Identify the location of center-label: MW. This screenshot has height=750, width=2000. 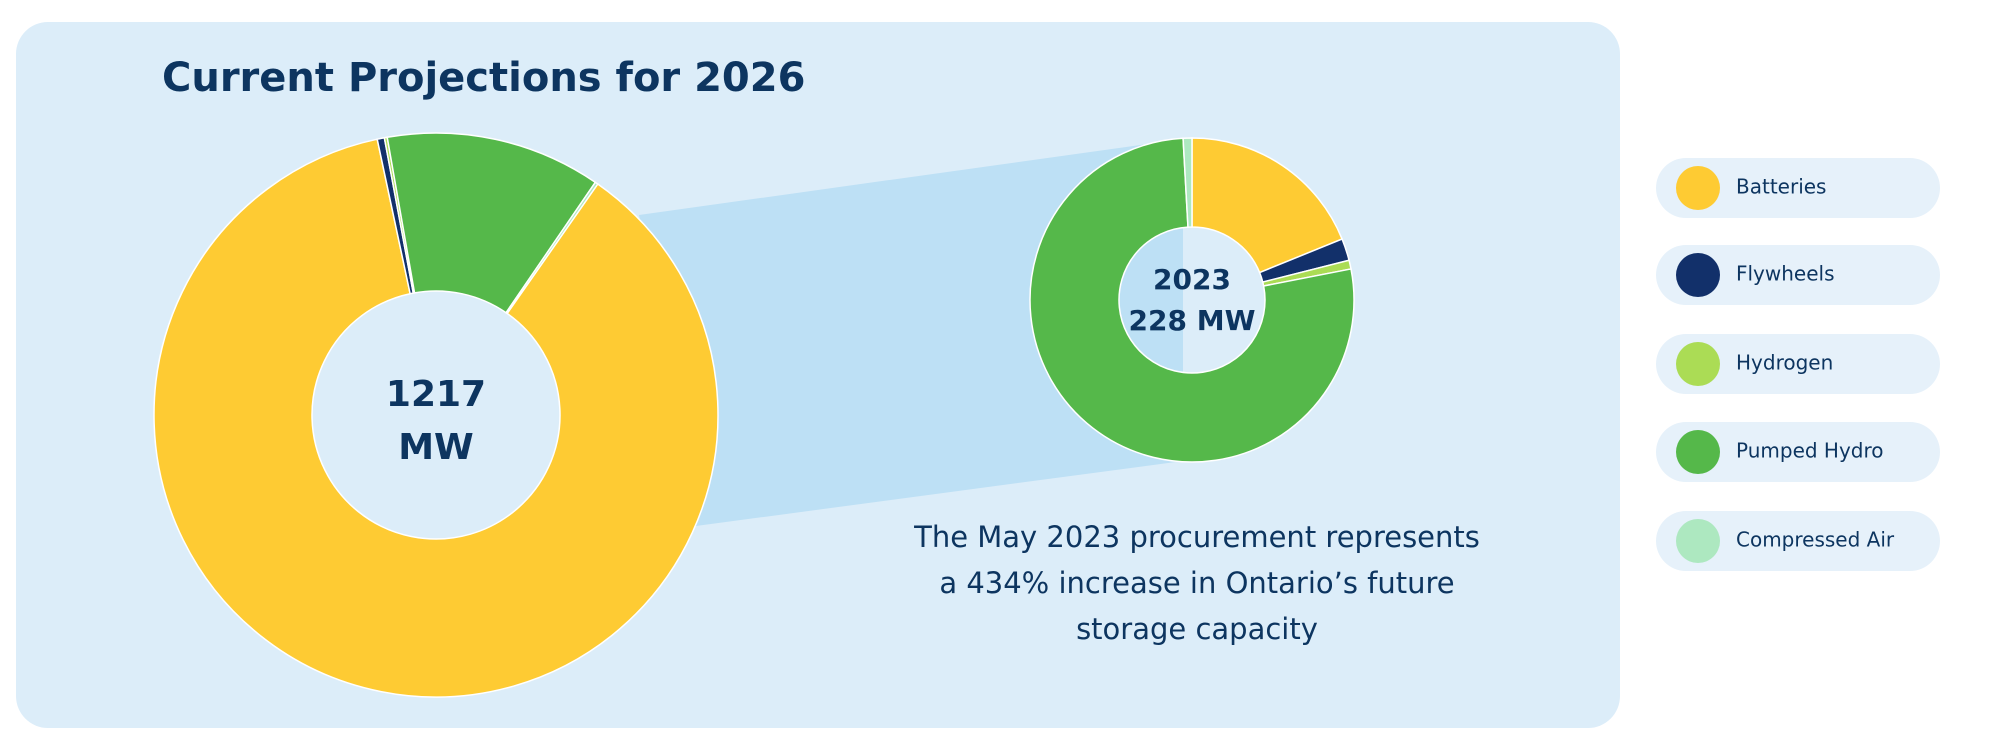
(436, 447).